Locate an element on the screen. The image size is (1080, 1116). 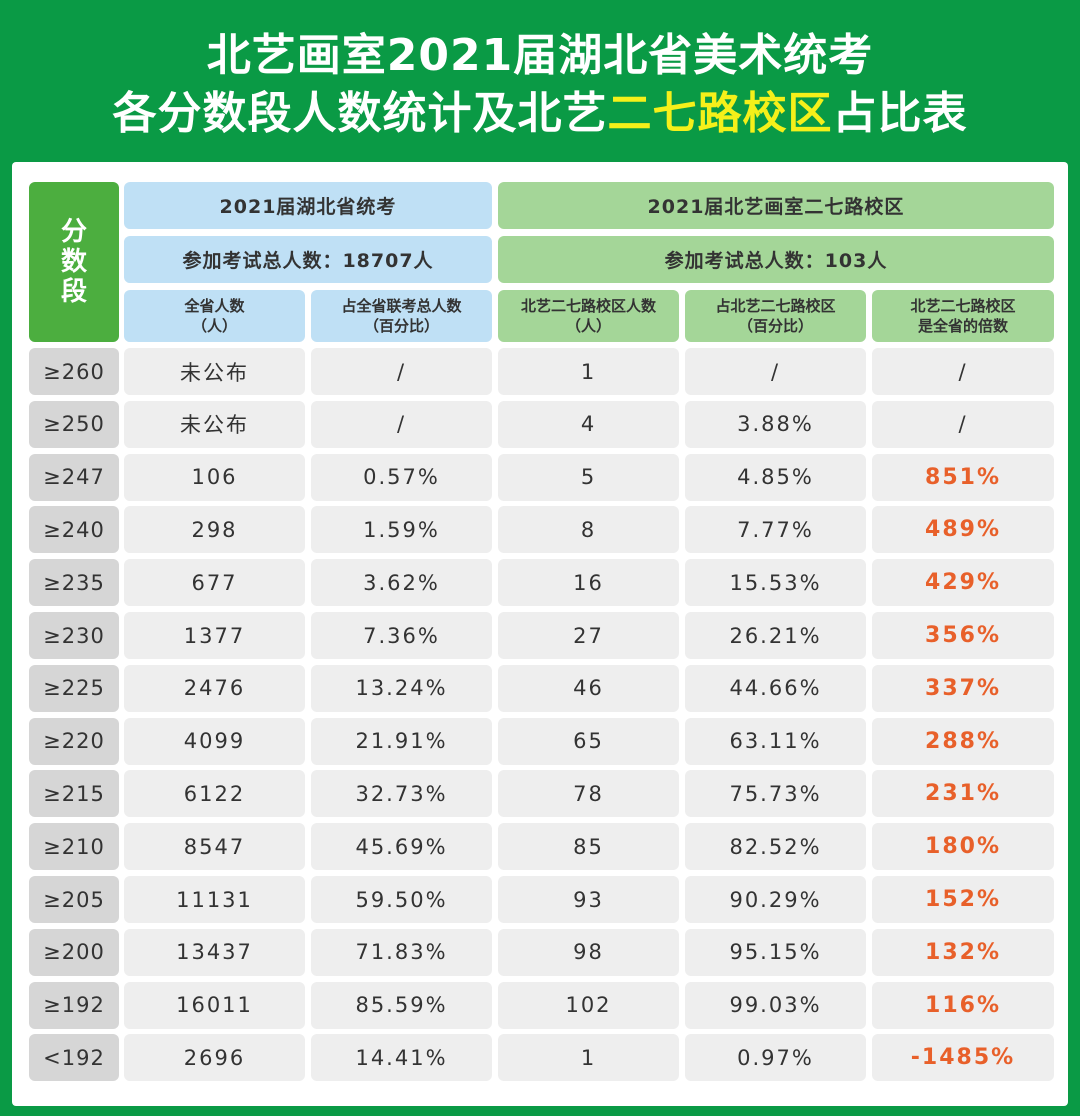
campus-count-cell-value: 102 is located at coordinates (588, 1005).